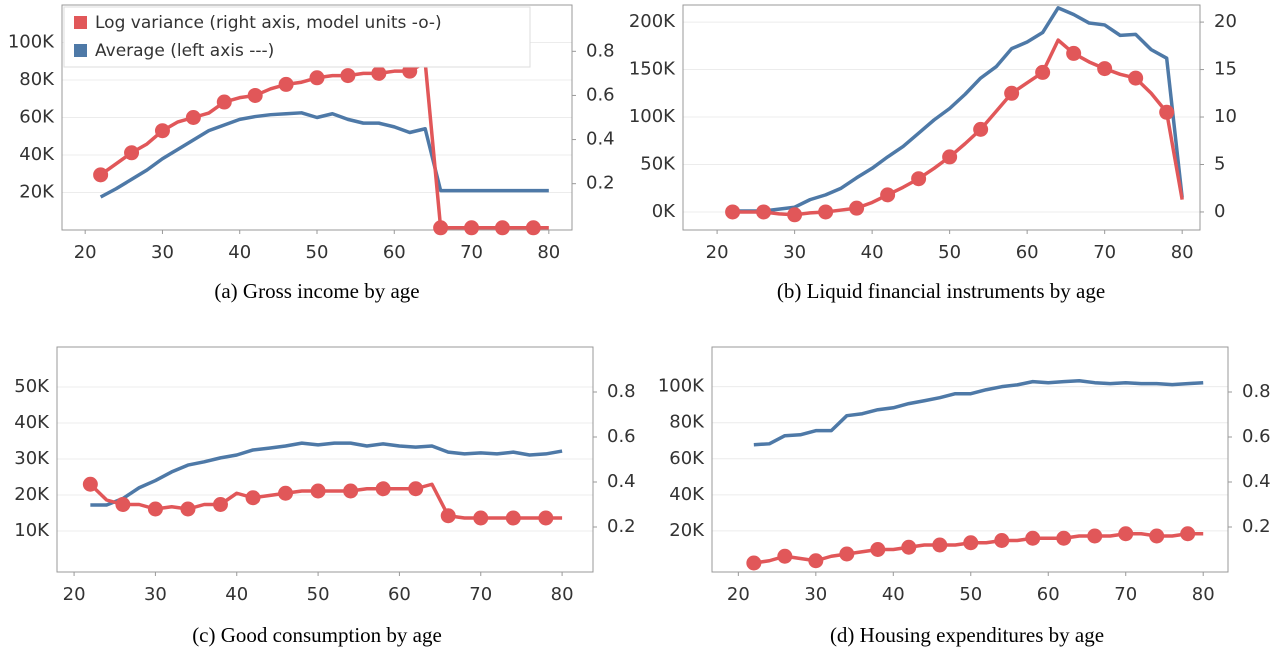 This screenshot has width=1283, height=657. Describe the element at coordinates (317, 635) in the screenshot. I see `caption: (c) Good consumption by age` at that location.